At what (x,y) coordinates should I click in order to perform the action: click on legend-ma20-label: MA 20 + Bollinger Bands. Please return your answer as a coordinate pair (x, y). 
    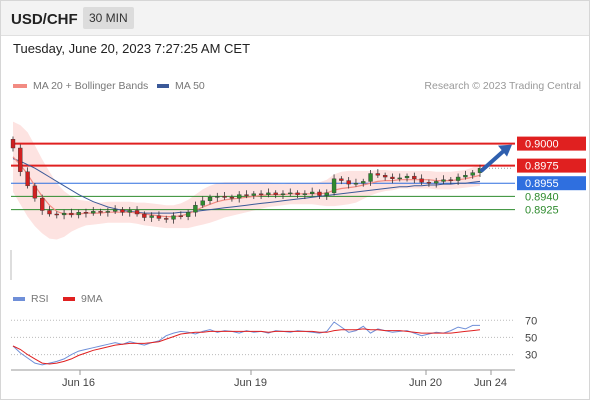
    Looking at the image, I should click on (91, 86).